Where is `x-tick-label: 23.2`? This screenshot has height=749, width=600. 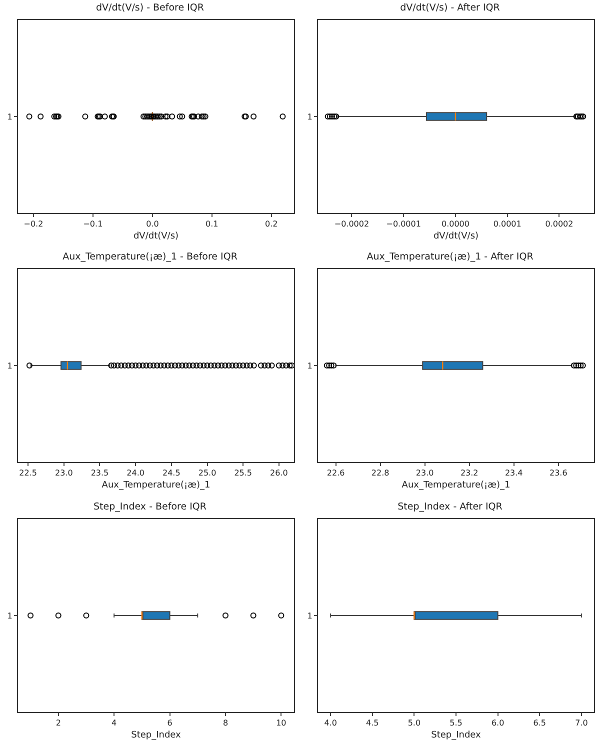
x-tick-label: 23.2 is located at coordinates (469, 473).